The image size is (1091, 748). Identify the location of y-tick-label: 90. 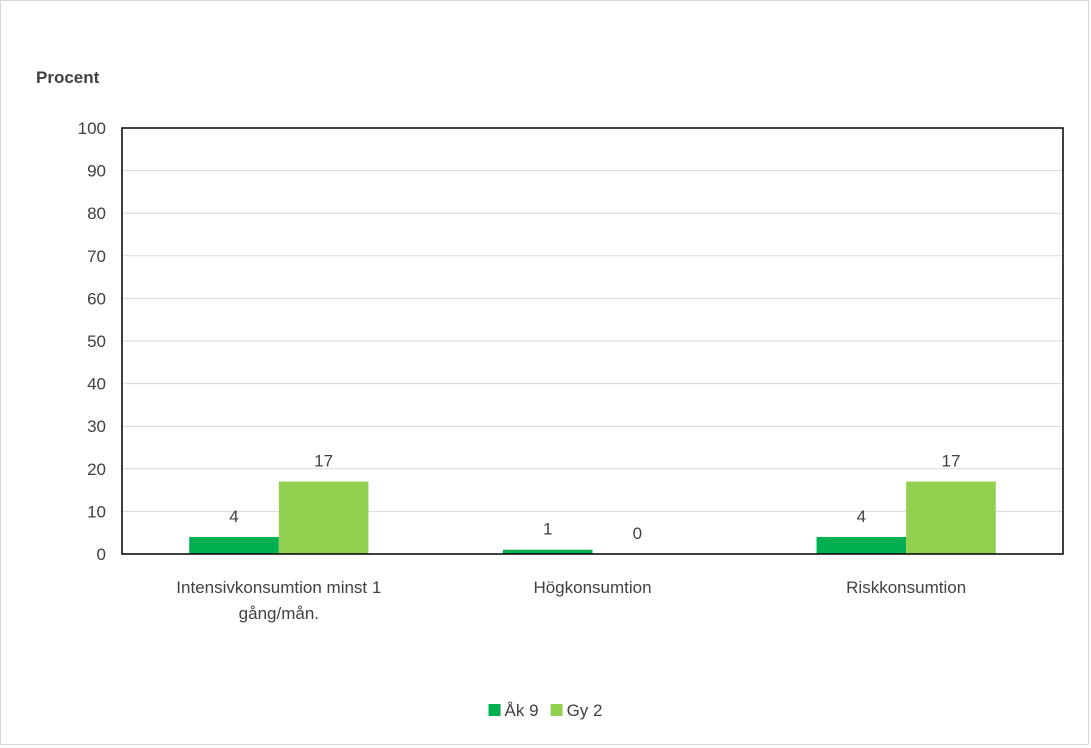
(96, 171).